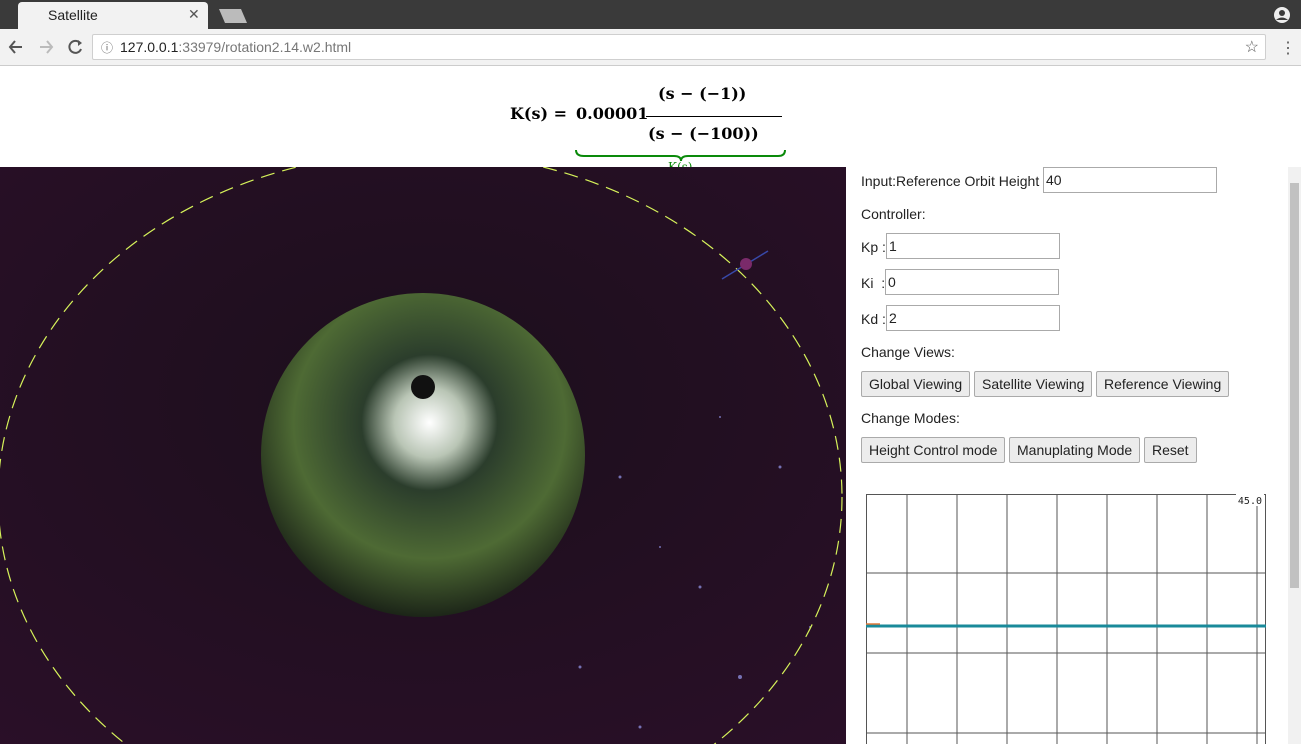  I want to click on formula-numerator: (s − (−1)), so click(702, 93).